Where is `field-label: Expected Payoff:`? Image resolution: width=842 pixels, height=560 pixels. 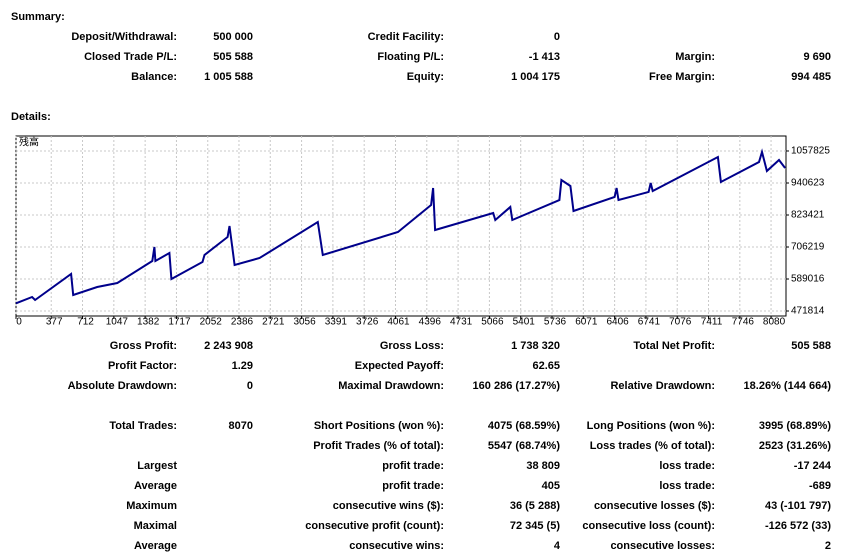
field-label: Expected Payoff: is located at coordinates (399, 366).